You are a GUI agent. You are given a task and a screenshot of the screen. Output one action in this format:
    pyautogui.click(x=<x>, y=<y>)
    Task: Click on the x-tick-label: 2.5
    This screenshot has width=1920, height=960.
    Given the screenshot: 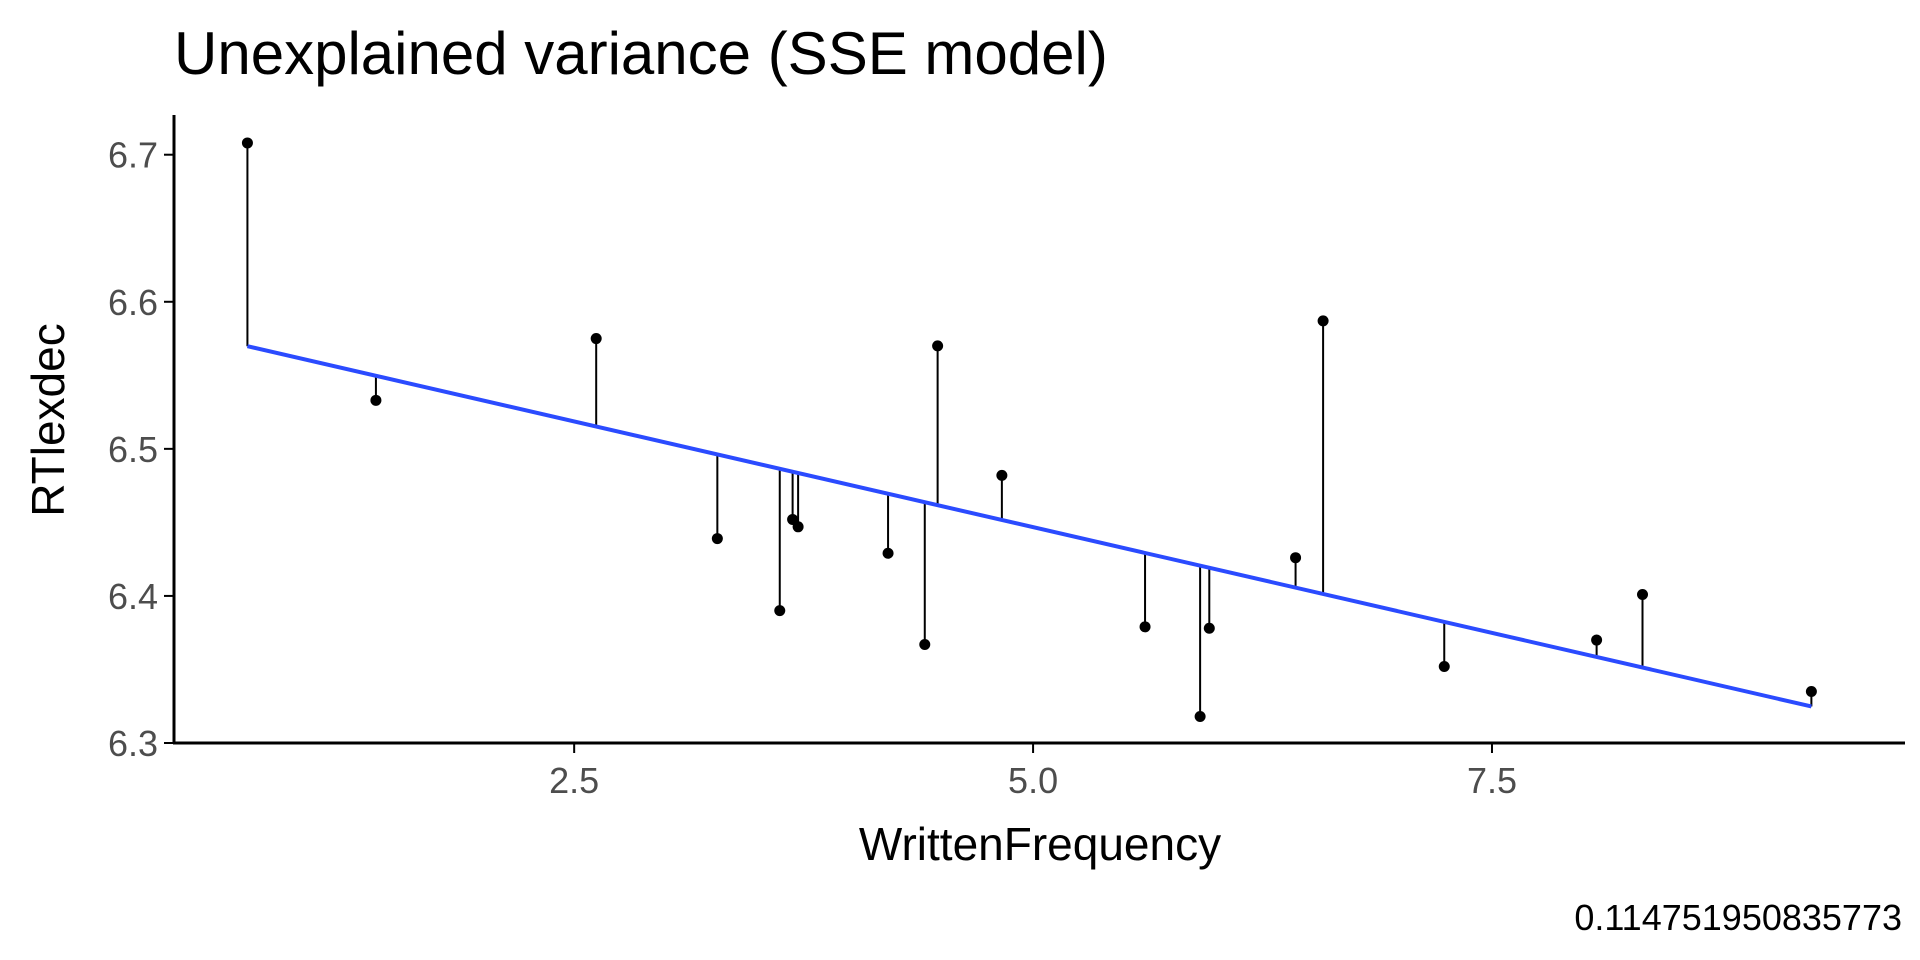 What is the action you would take?
    pyautogui.click(x=574, y=780)
    